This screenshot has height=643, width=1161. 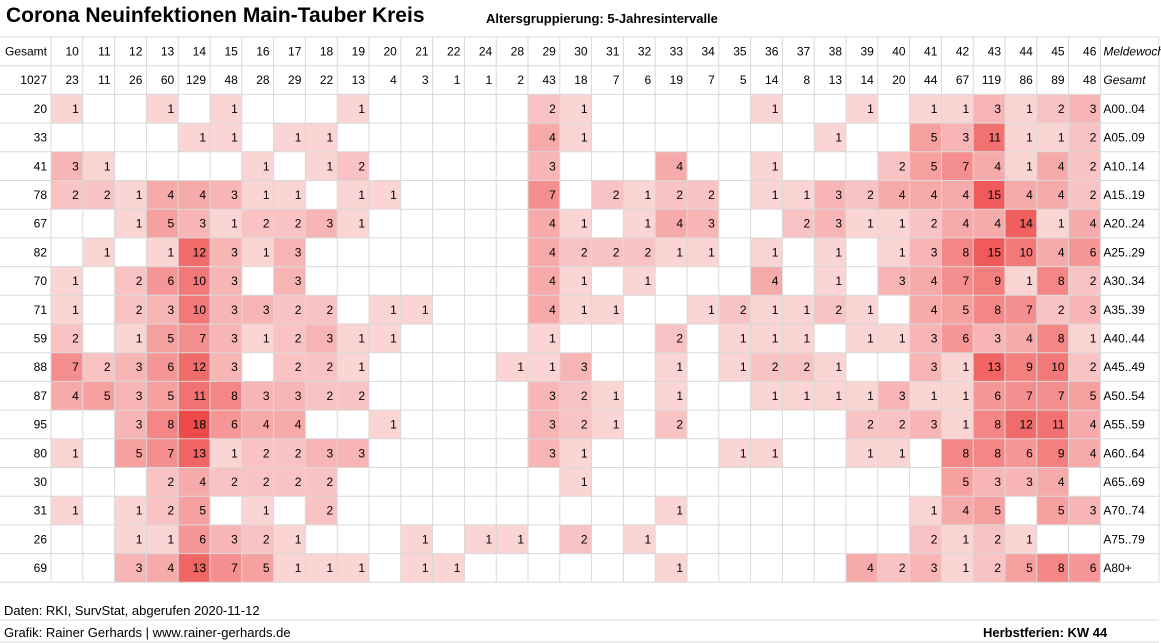 What do you see at coordinates (836, 80) in the screenshot?
I see `week-total: 13` at bounding box center [836, 80].